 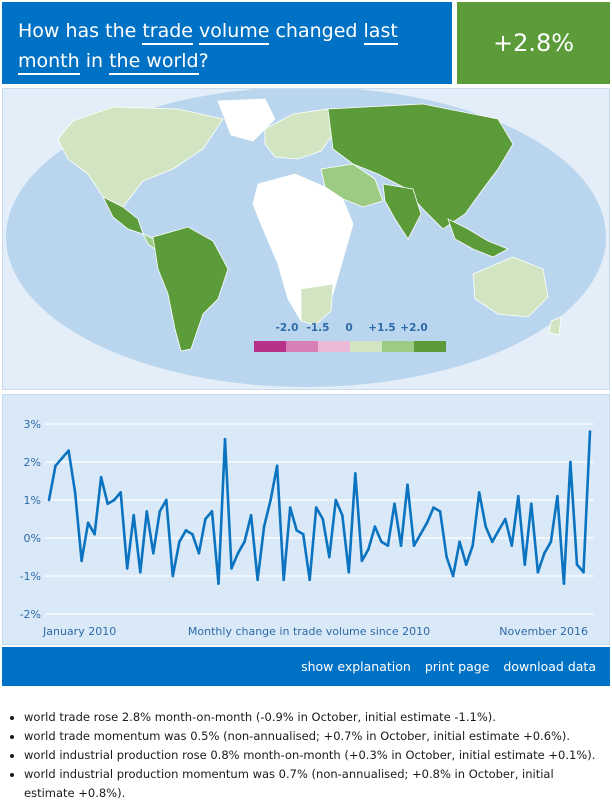 I want to click on show-explanation-link: show explanation, so click(x=356, y=666).